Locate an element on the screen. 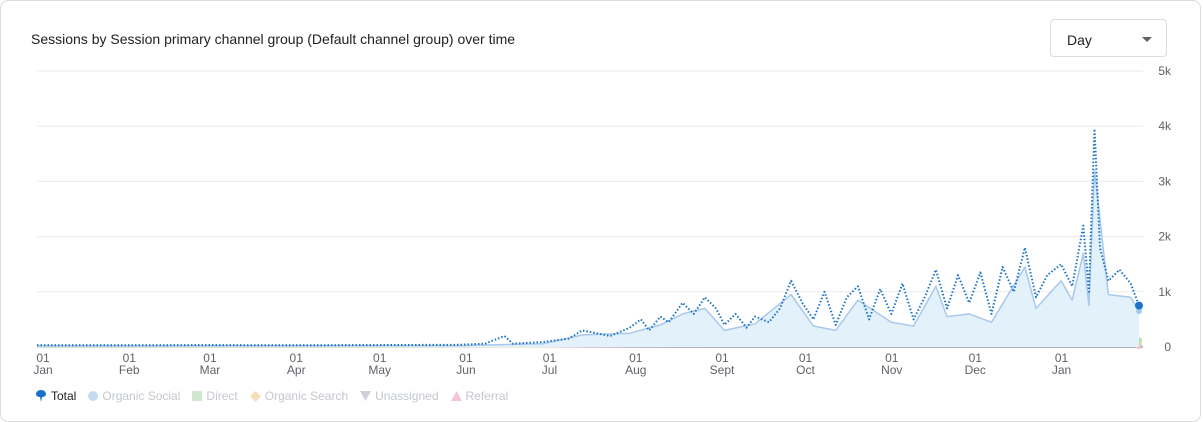 The width and height of the screenshot is (1203, 422). legend-label: Referral is located at coordinates (487, 396).